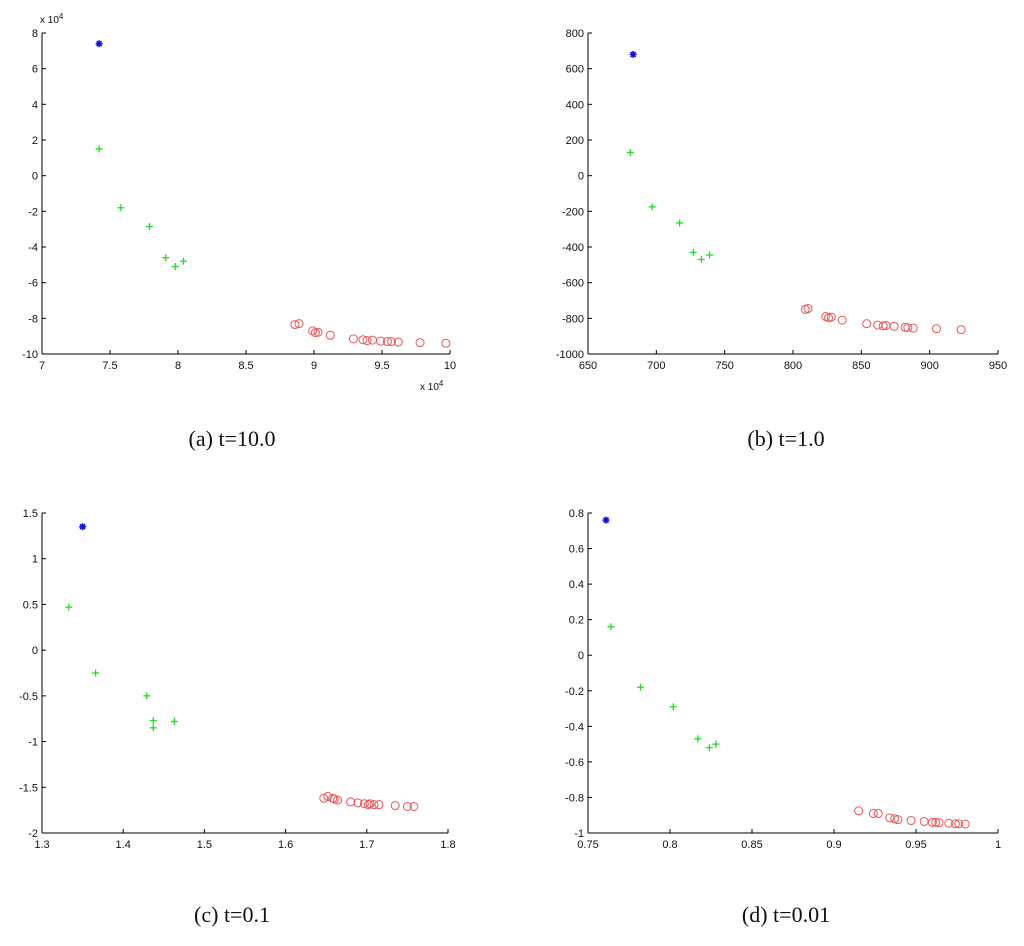  I want to click on x-tick-label: 1.7, so click(366, 845).